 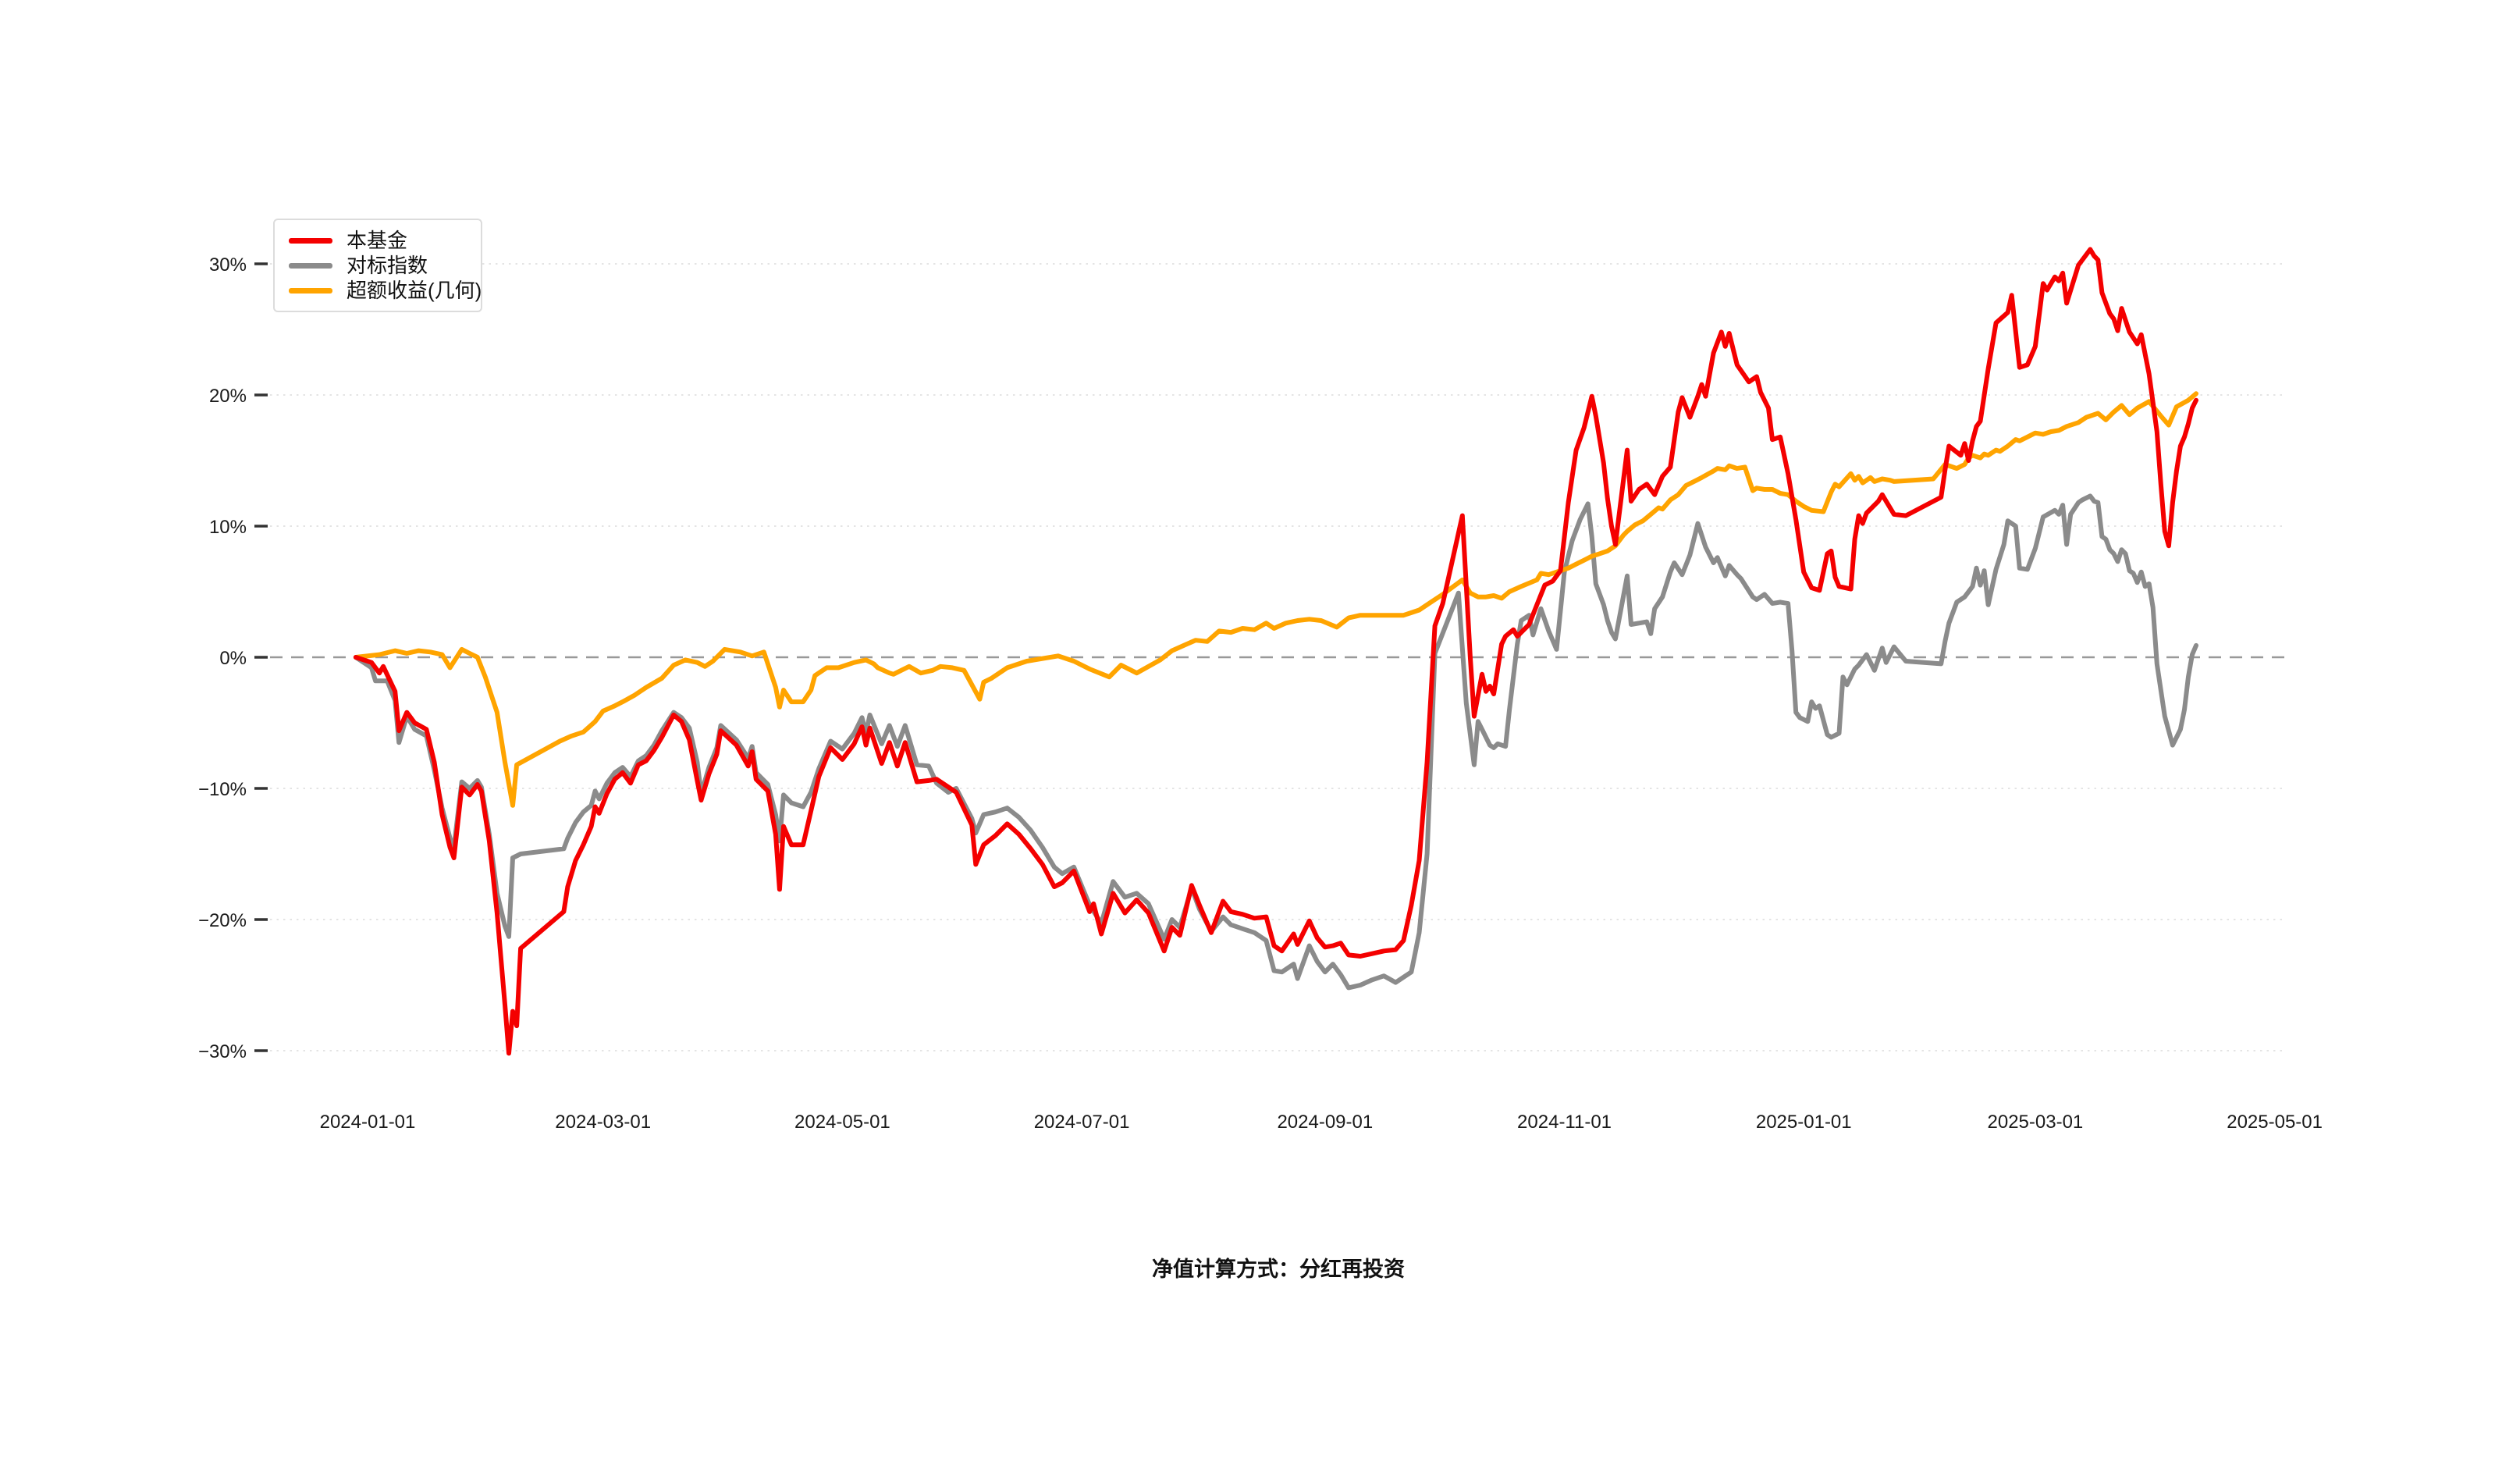 I want to click on x-axis-label-2024-01-01: 2024-01-01, so click(x=368, y=1122).